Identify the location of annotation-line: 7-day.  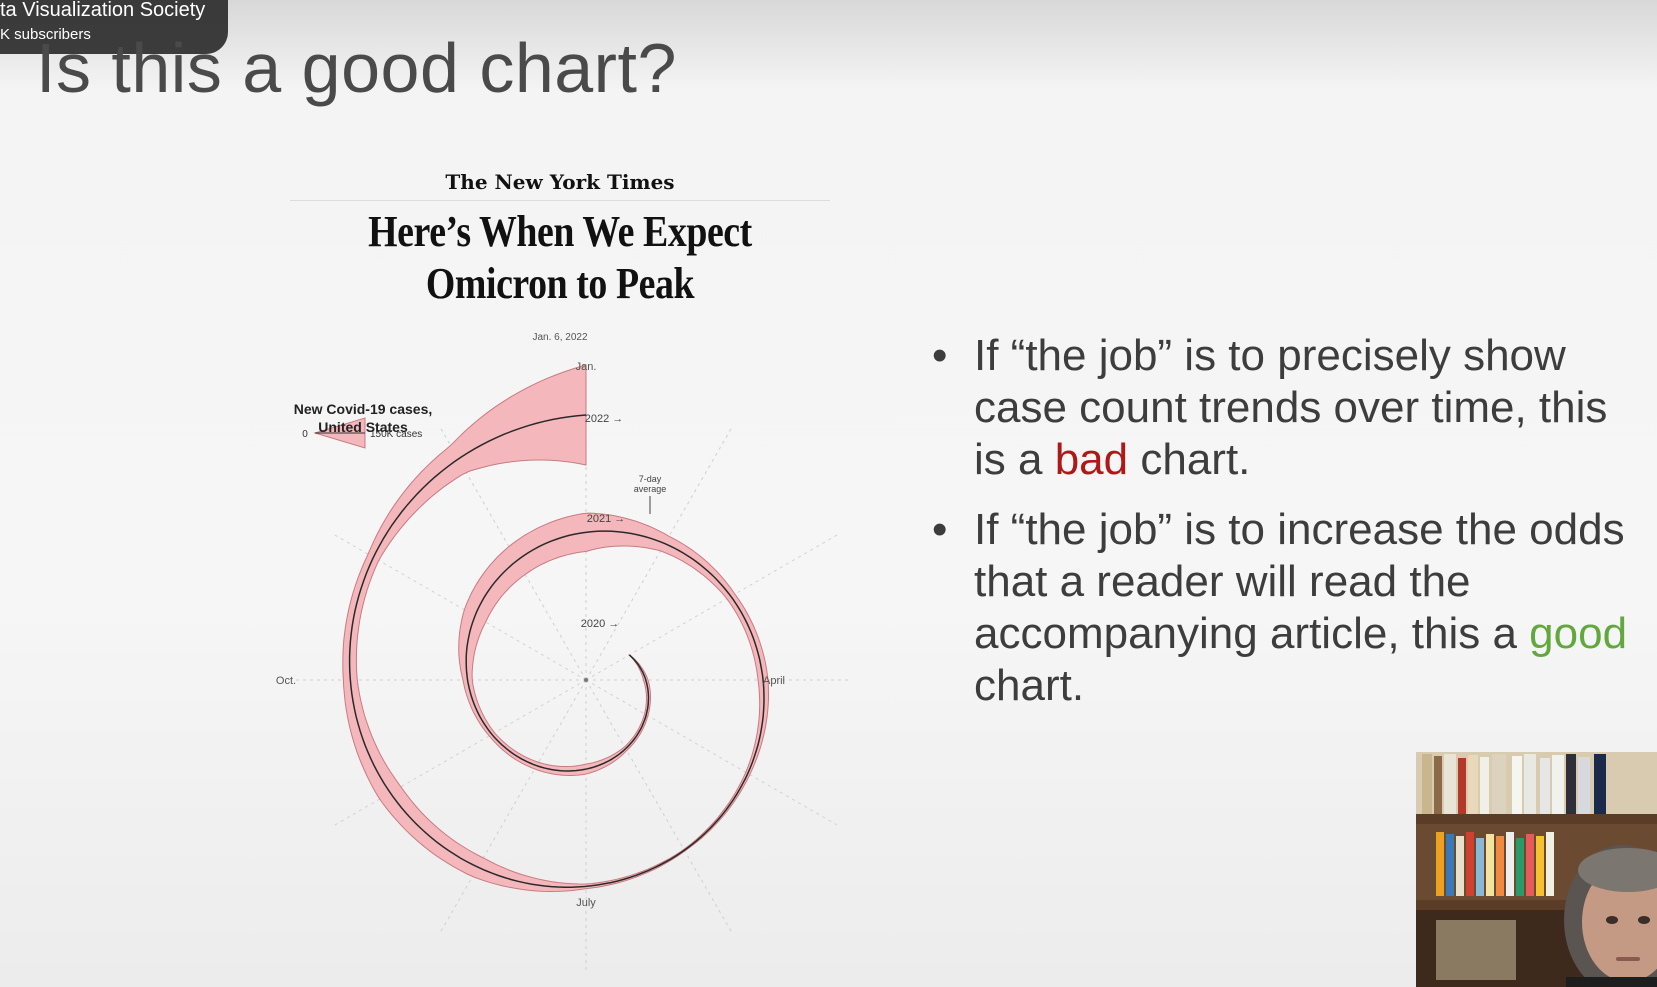
(650, 479).